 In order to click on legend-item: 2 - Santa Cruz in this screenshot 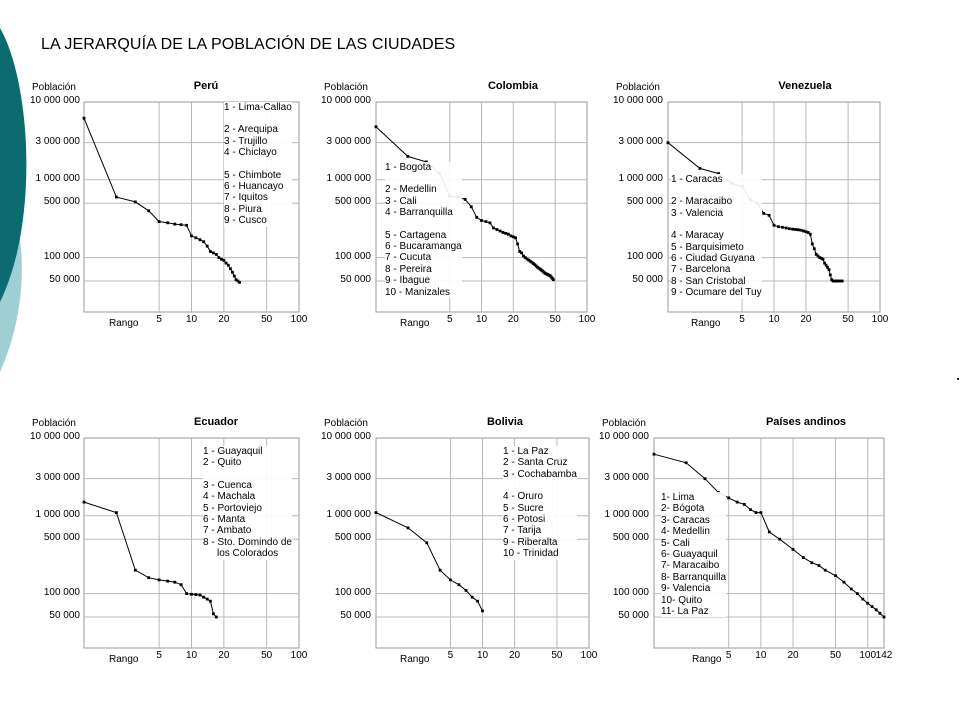, I will do `click(535, 463)`.